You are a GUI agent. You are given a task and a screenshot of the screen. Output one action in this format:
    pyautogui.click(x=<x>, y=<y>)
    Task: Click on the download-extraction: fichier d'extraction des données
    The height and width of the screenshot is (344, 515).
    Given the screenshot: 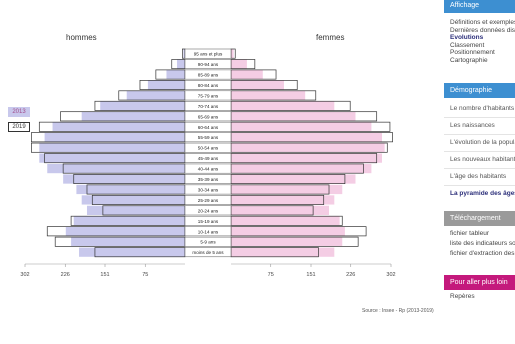 What is the action you would take?
    pyautogui.click(x=482, y=253)
    